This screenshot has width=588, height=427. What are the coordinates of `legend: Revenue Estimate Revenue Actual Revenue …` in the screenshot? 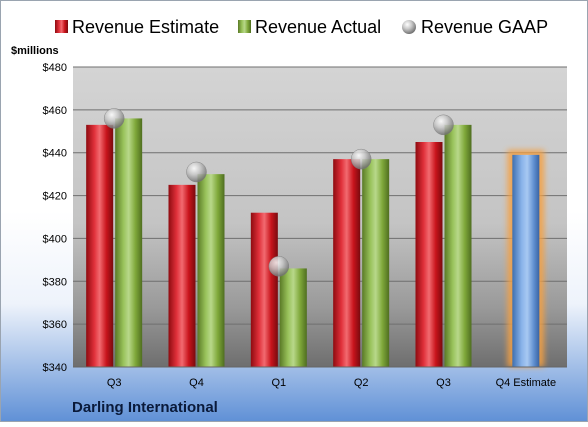 It's located at (301, 27).